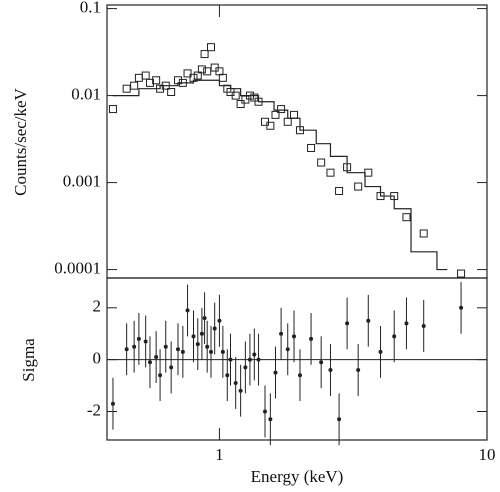 The image size is (500, 492). What do you see at coordinates (28, 360) in the screenshot?
I see `y-axis-label: Sigma` at bounding box center [28, 360].